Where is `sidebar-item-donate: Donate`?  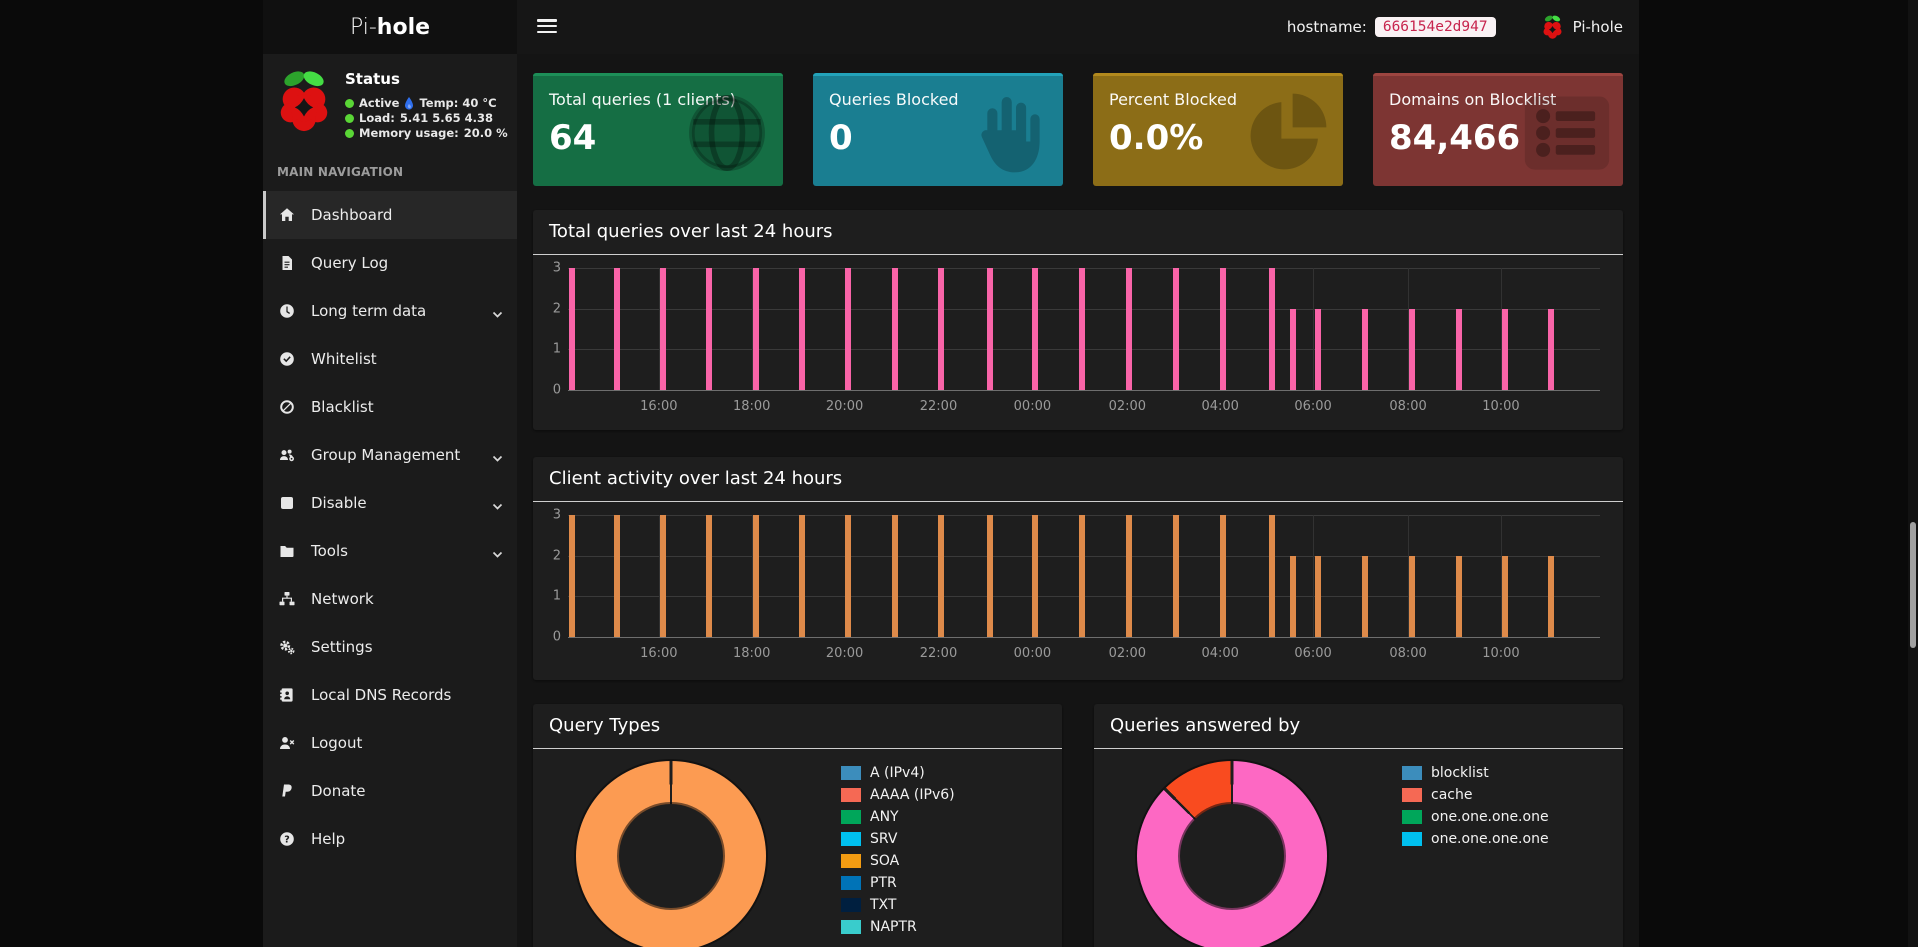 sidebar-item-donate: Donate is located at coordinates (390, 791).